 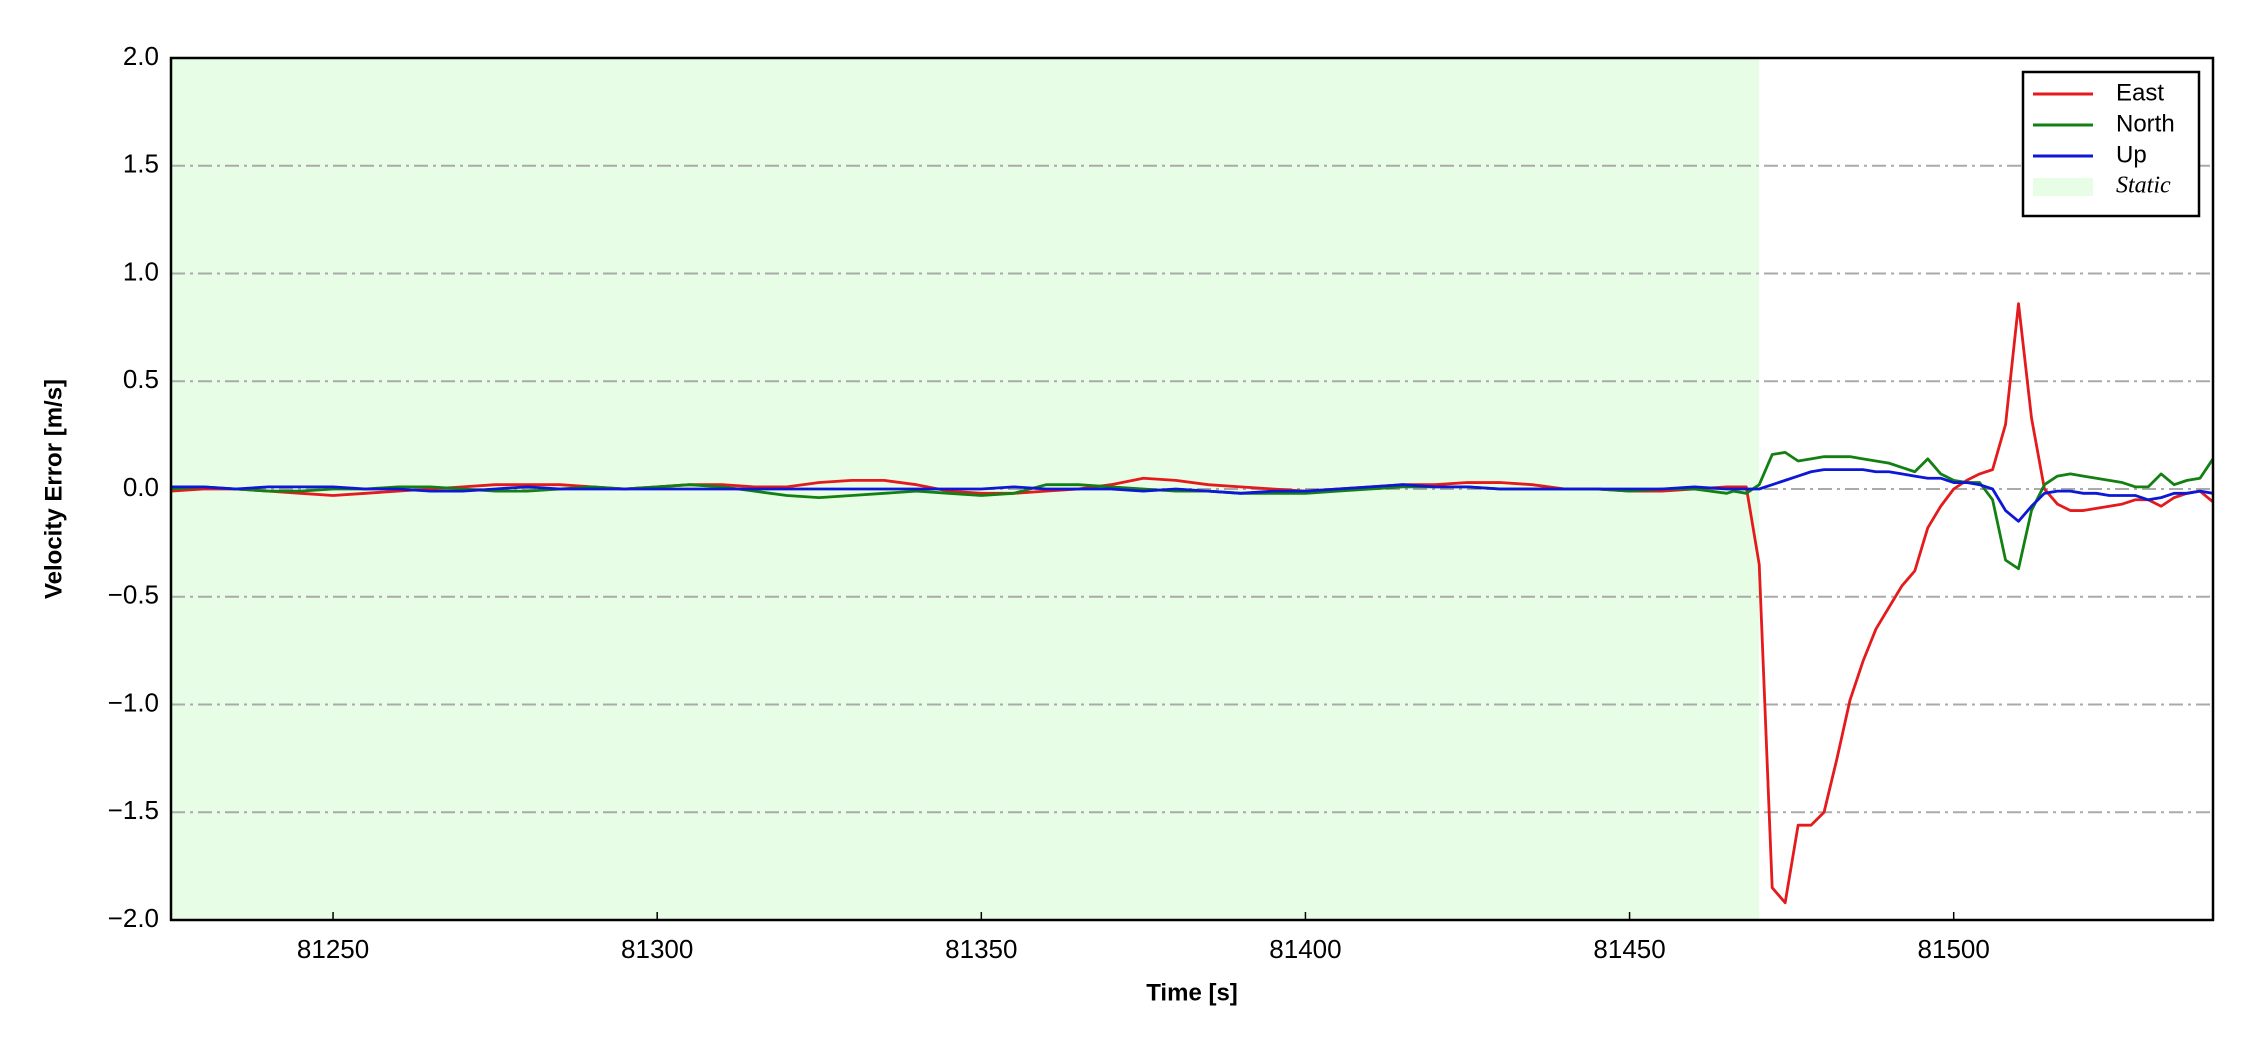 I want to click on x-tick-label: 81400, so click(x=1305, y=949).